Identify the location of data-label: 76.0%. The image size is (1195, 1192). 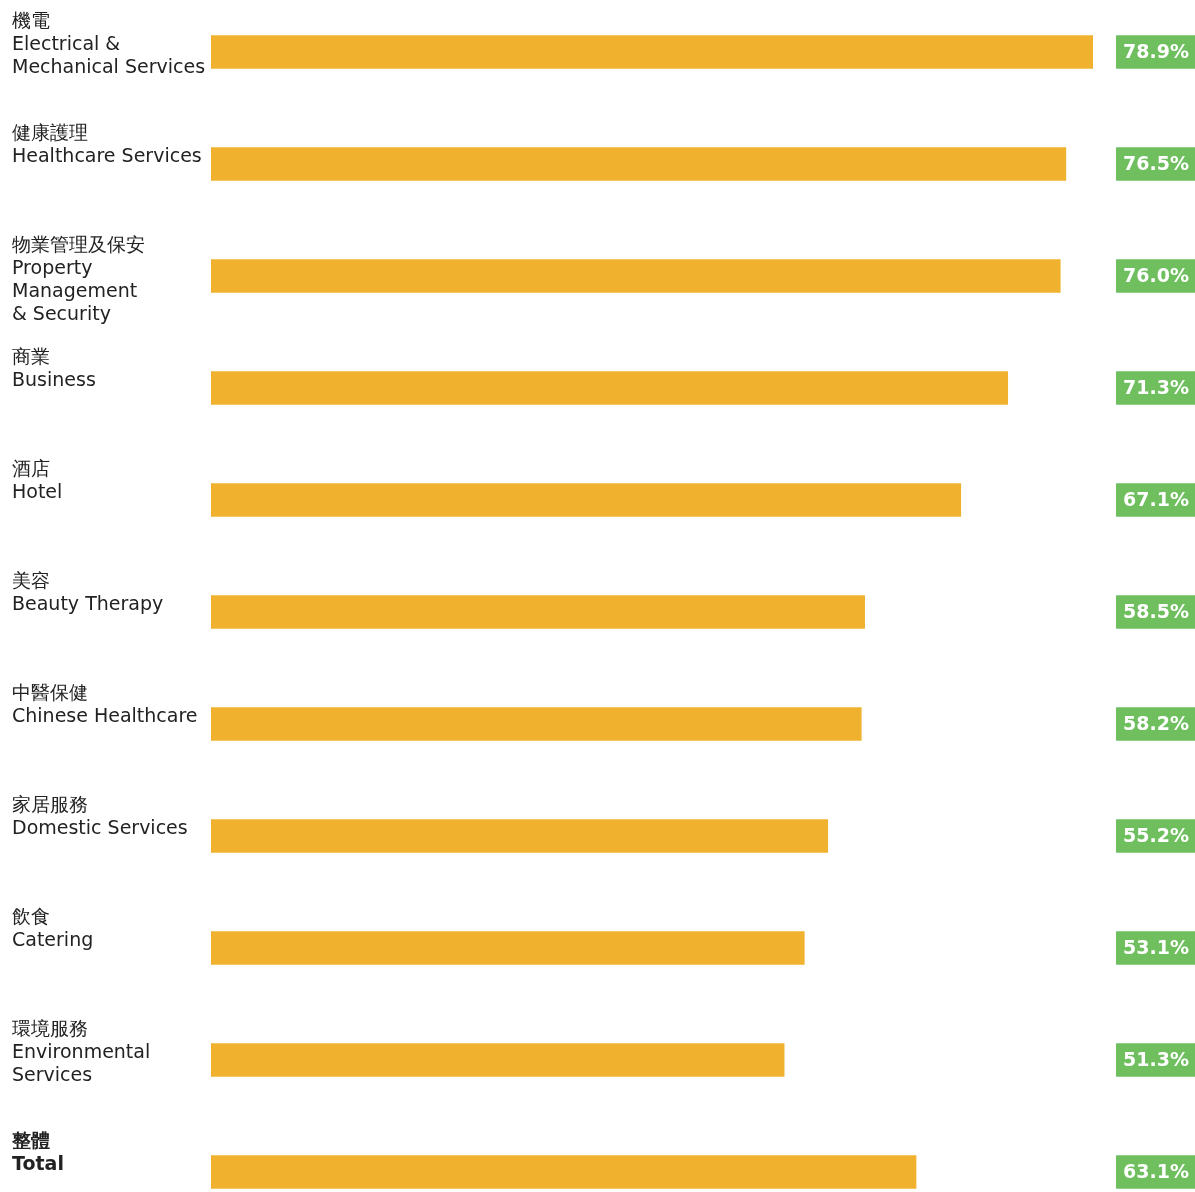
(1156, 275).